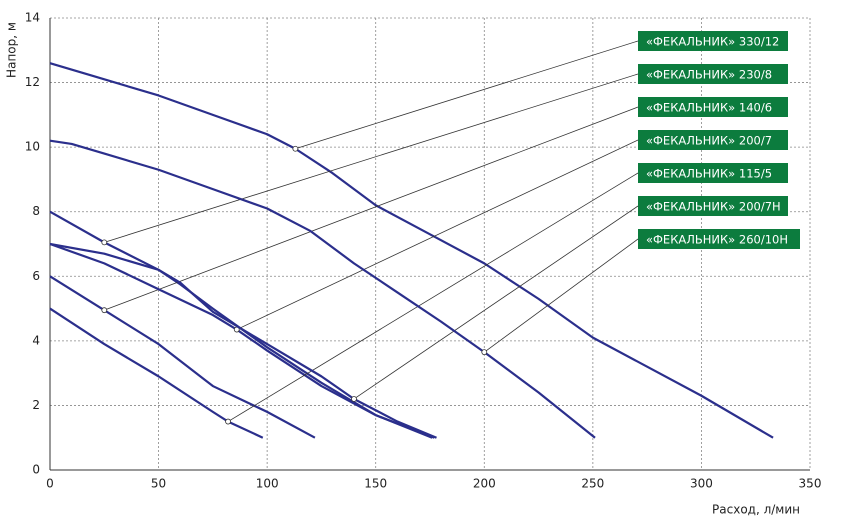 The height and width of the screenshot is (527, 845). Describe the element at coordinates (36, 211) in the screenshot. I see `y-tick-label: 8` at that location.